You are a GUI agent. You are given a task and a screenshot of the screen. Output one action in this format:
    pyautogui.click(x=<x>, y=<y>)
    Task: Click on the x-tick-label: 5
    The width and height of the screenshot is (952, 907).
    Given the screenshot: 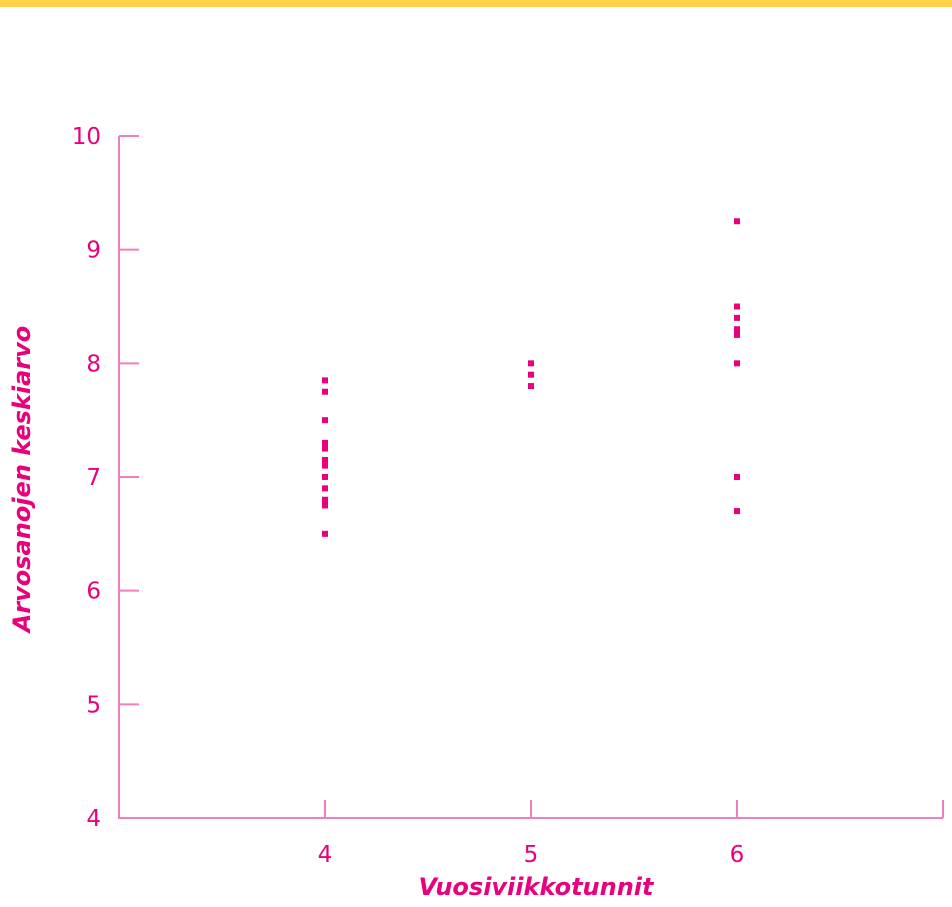 What is the action you would take?
    pyautogui.click(x=531, y=855)
    